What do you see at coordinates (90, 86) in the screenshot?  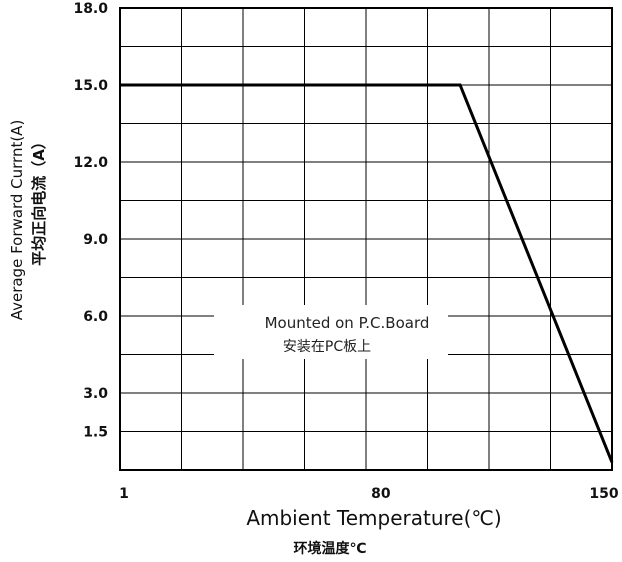 I see `y-tick-label: 15.0` at bounding box center [90, 86].